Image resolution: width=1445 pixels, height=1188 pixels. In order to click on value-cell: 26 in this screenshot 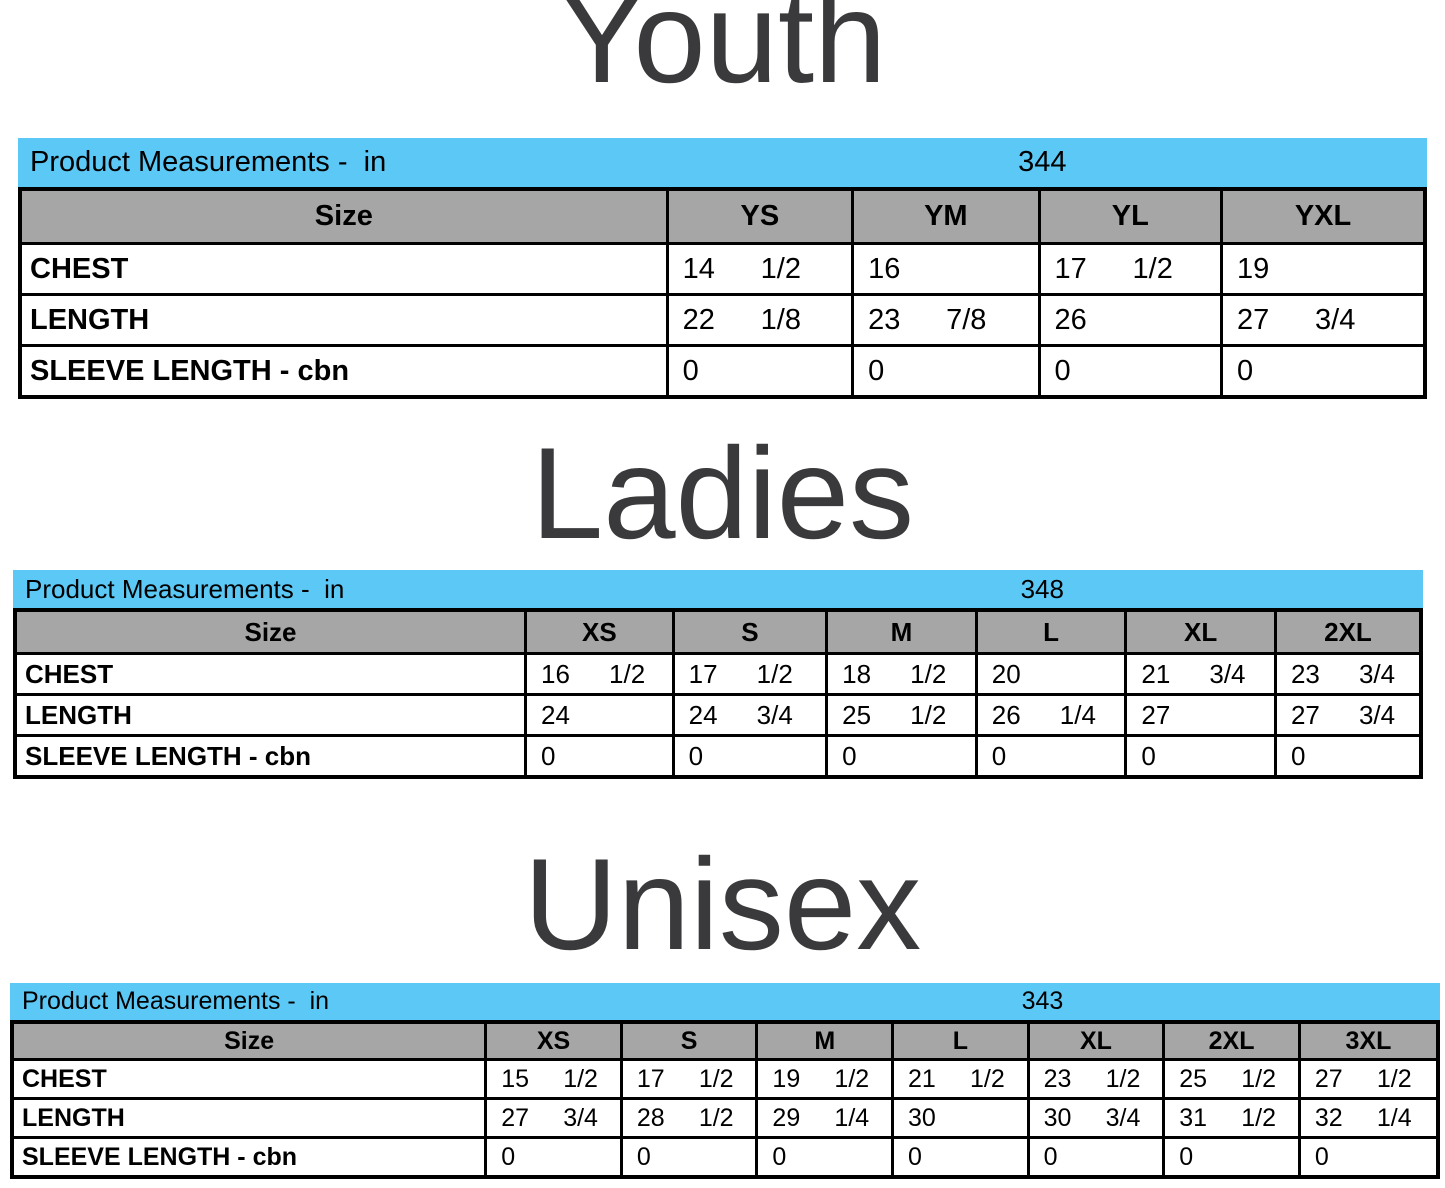, I will do `click(1130, 320)`.